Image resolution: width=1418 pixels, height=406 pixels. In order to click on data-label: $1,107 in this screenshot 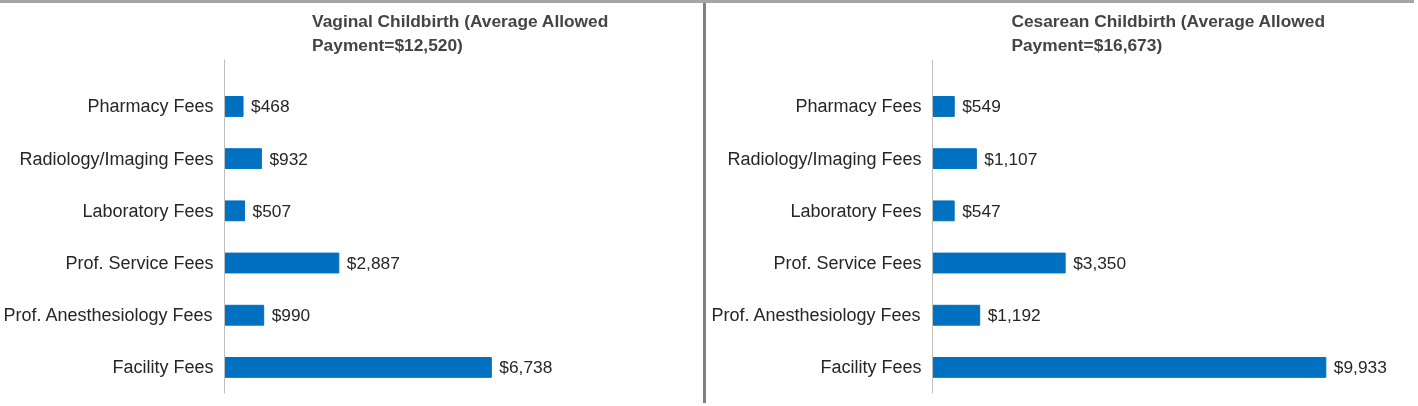, I will do `click(1011, 158)`.